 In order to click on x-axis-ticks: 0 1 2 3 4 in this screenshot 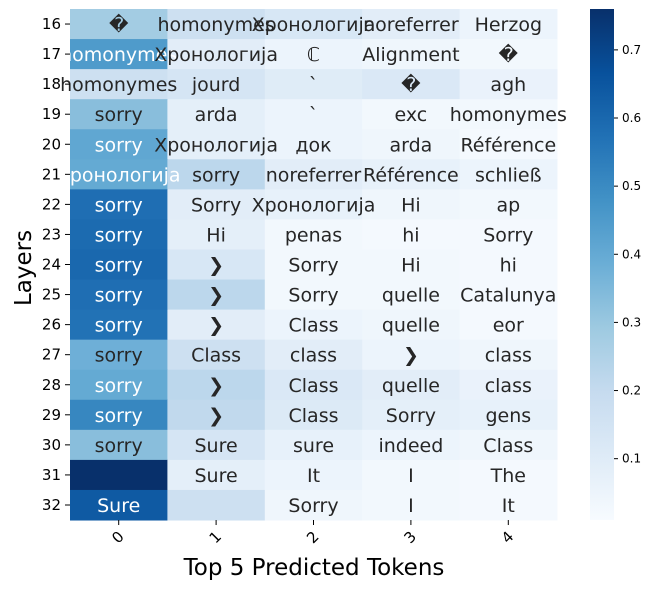, I will do `click(312, 533)`.